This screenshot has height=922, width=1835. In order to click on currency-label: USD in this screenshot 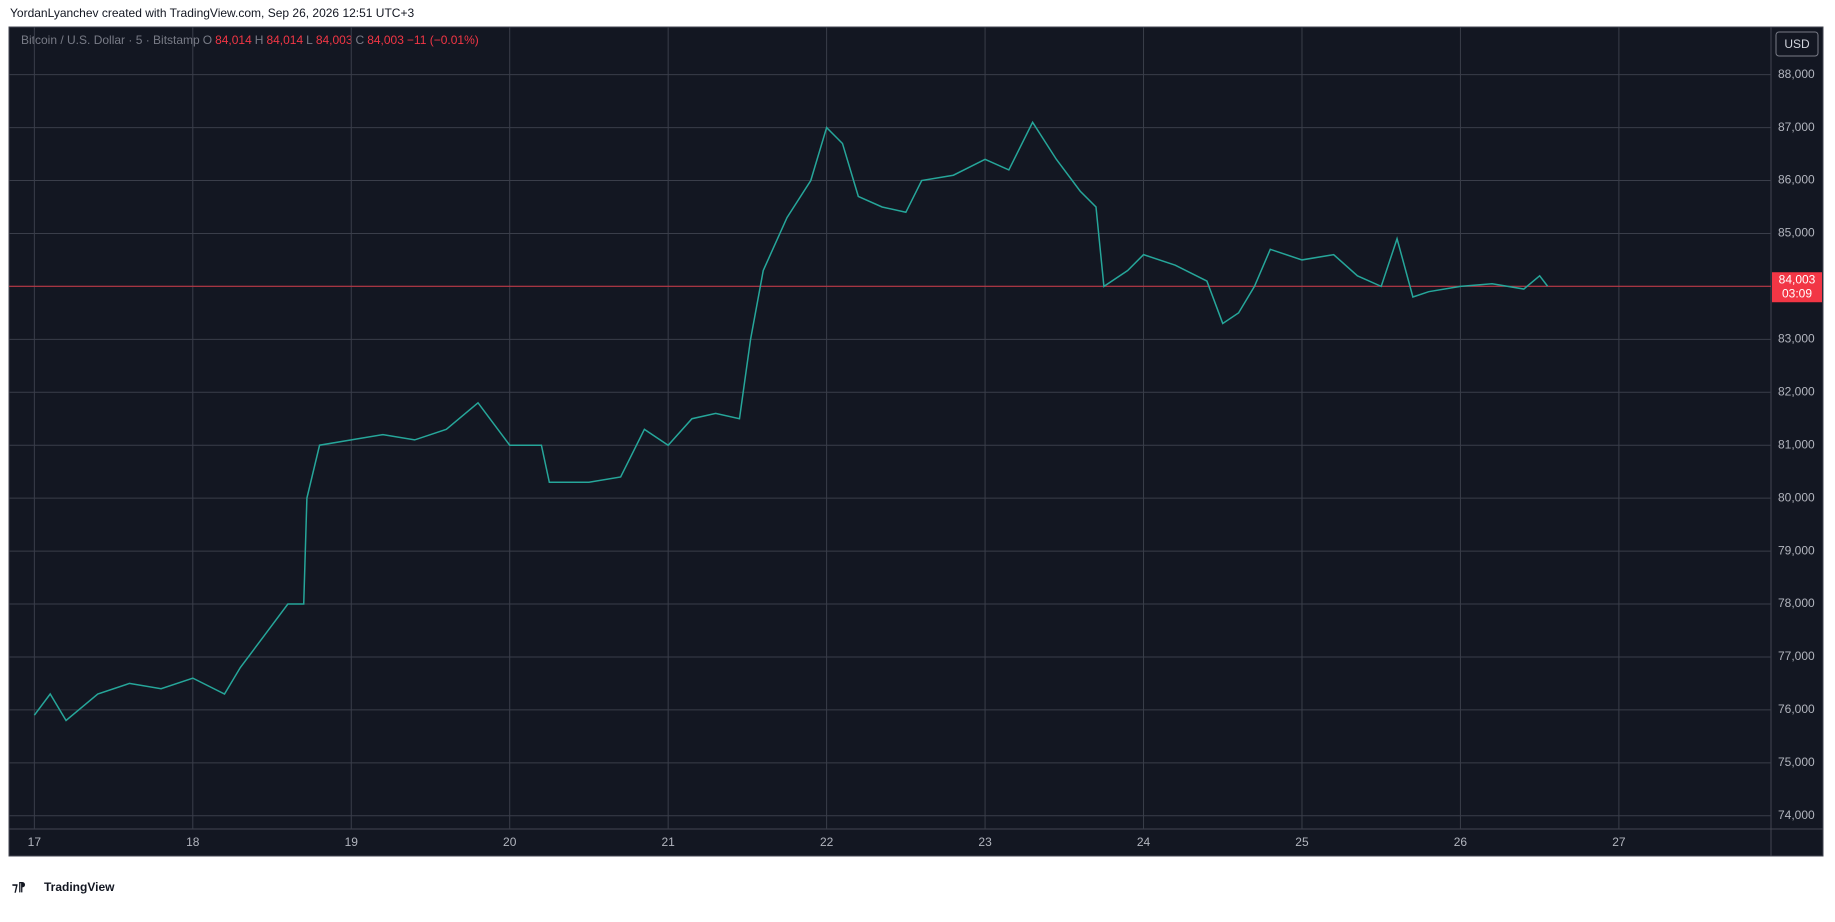, I will do `click(1797, 44)`.